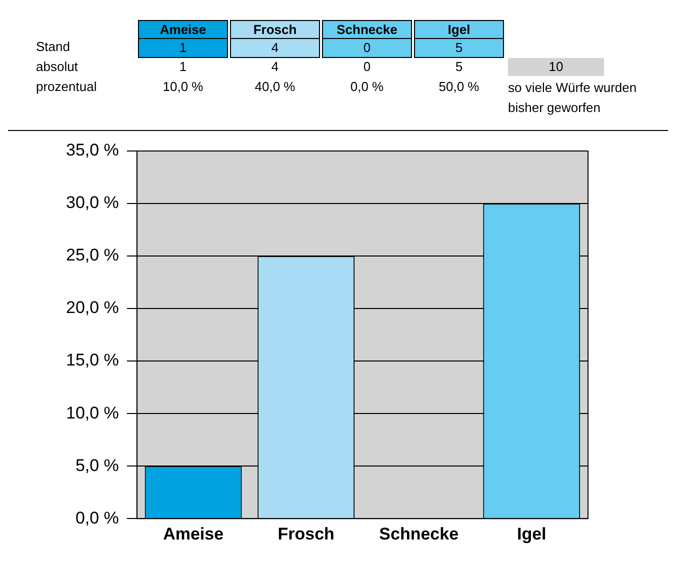  What do you see at coordinates (97, 518) in the screenshot?
I see `y-tick-label: 0,0 %` at bounding box center [97, 518].